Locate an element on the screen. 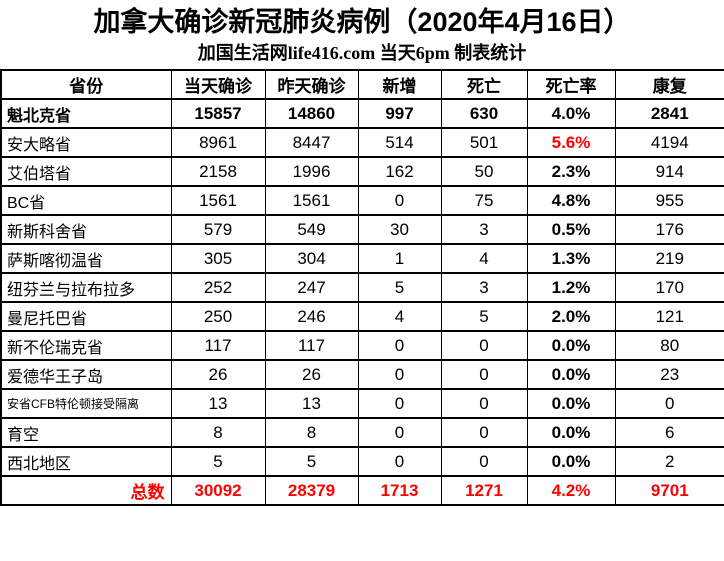 This screenshot has height=561, width=724. recovered-cell: 170 is located at coordinates (669, 287).